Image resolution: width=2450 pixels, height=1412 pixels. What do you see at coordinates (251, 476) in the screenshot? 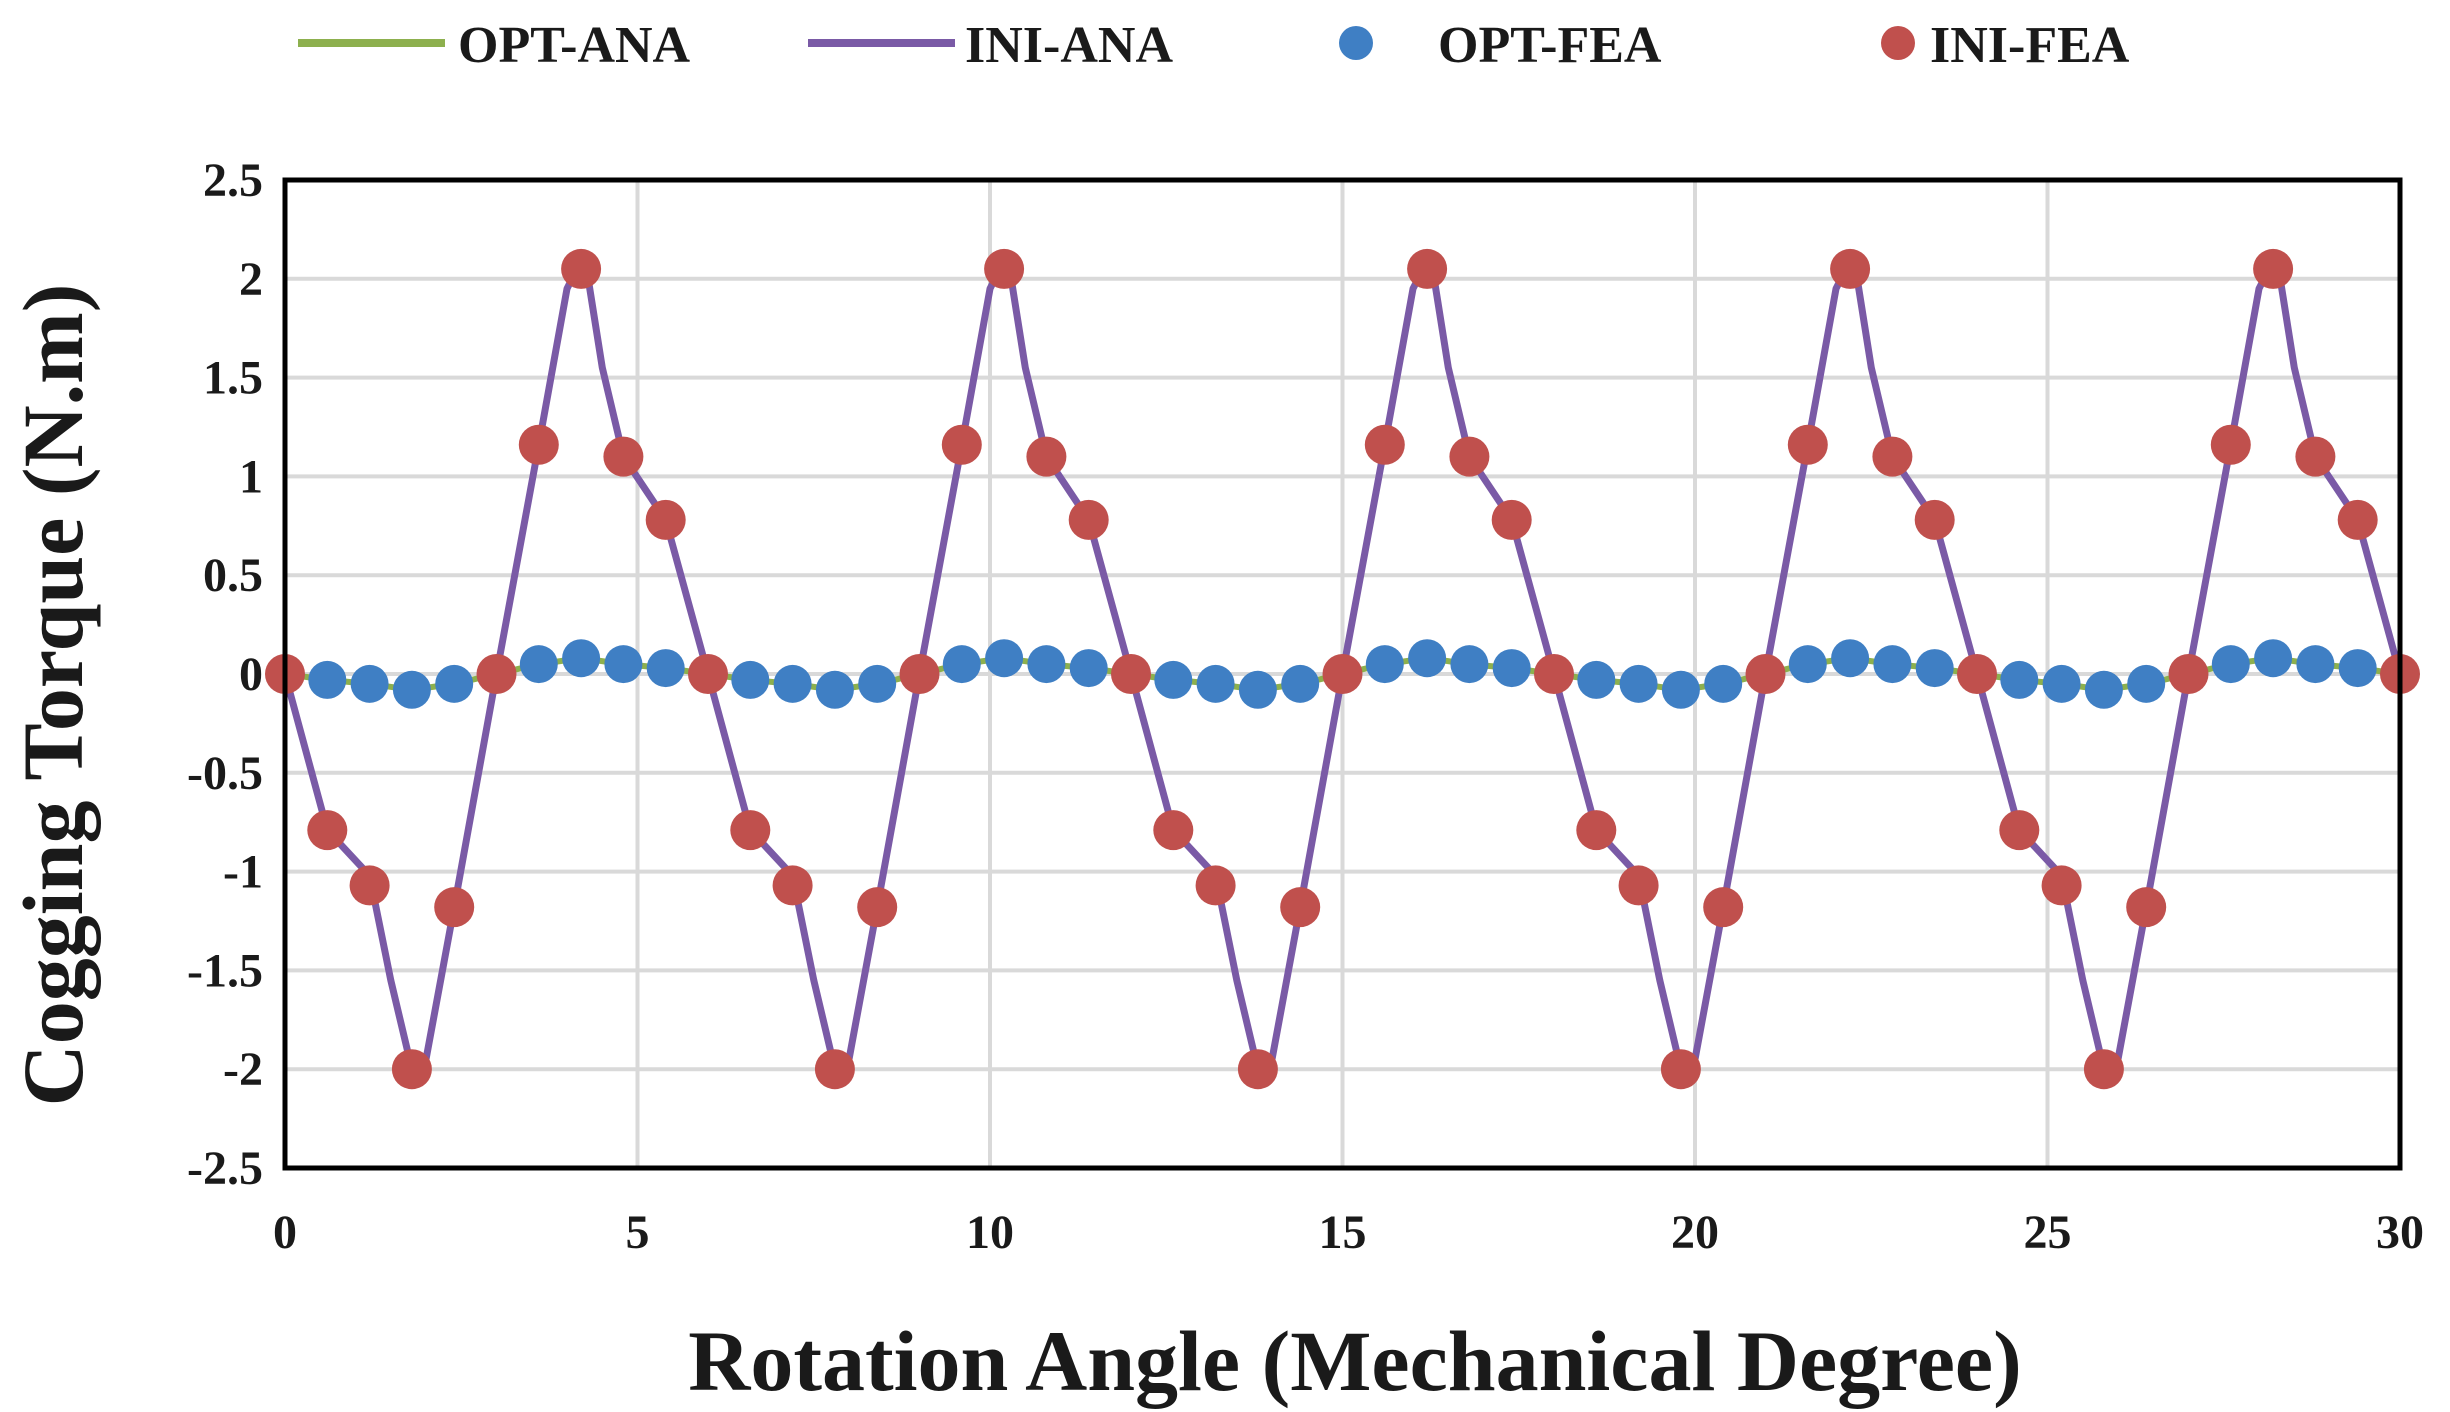
I see `y-tick-label: 1` at bounding box center [251, 476].